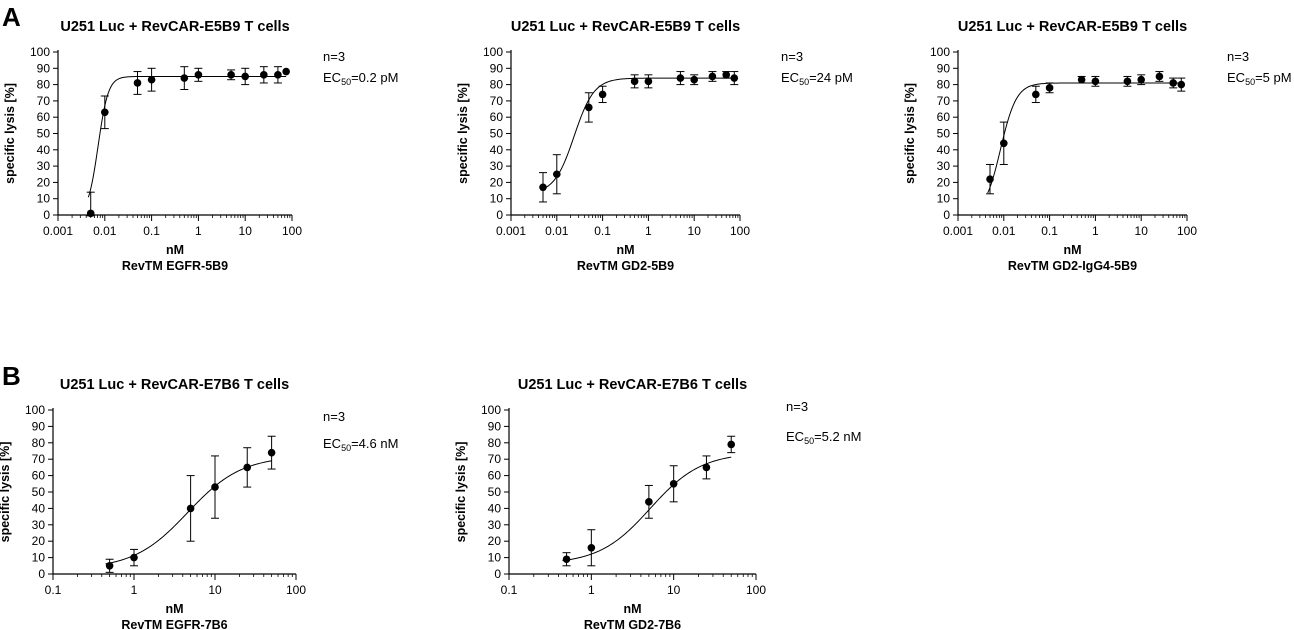 This screenshot has height=630, width=1294. What do you see at coordinates (105, 231) in the screenshot?
I see `x-tick-label: 0.01` at bounding box center [105, 231].